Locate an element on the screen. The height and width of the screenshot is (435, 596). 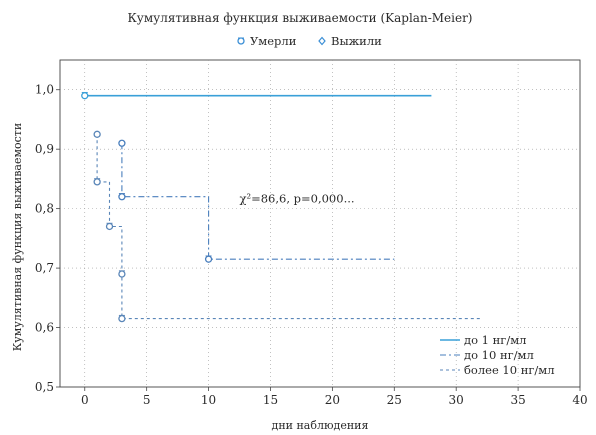
top-legend-died-label: Умерли is located at coordinates (273, 41).